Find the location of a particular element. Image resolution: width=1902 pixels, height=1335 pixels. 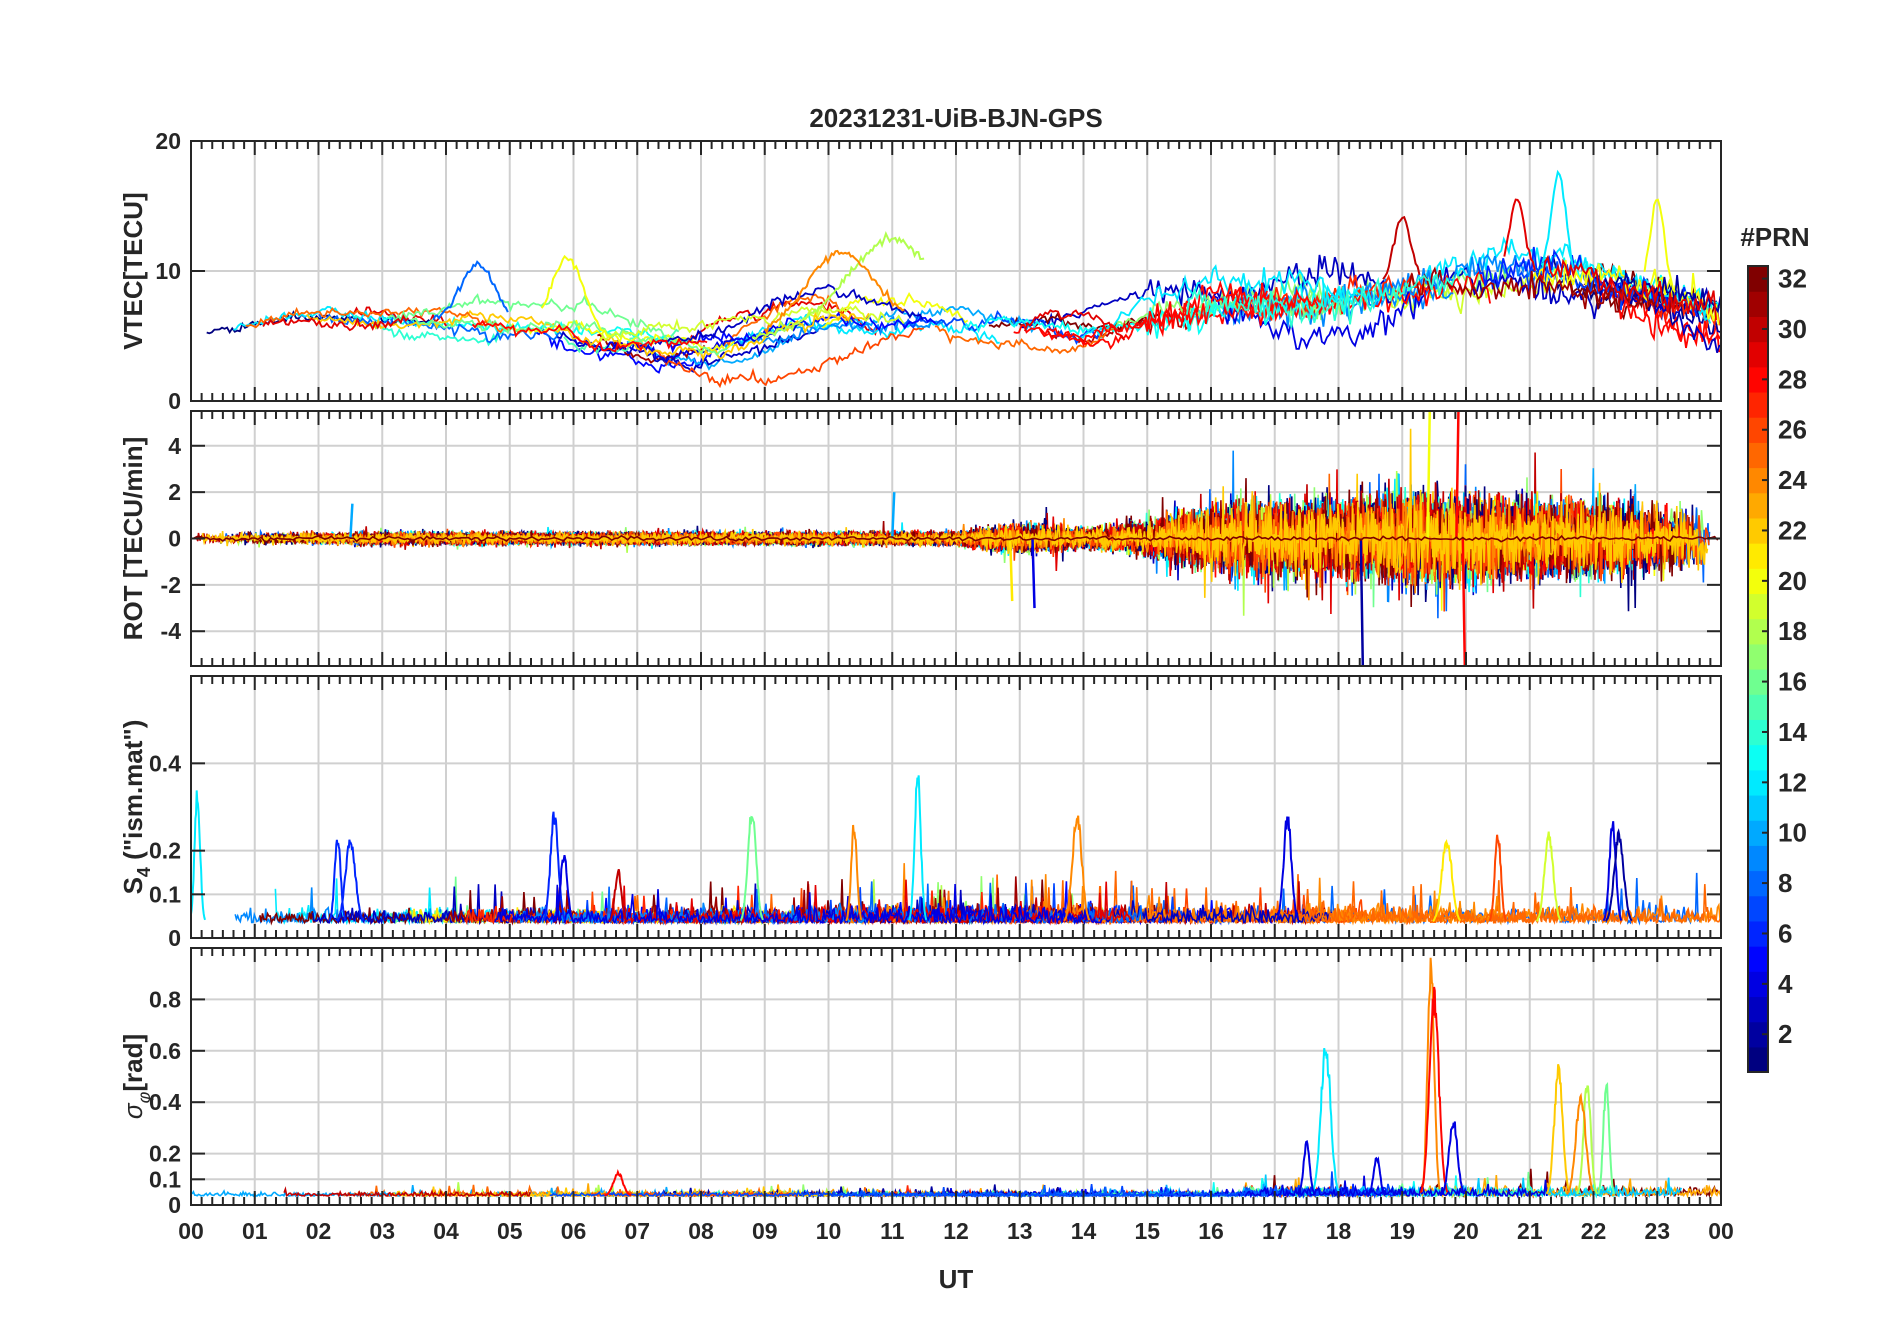

colorbar-tick-label: 8 is located at coordinates (1785, 883).